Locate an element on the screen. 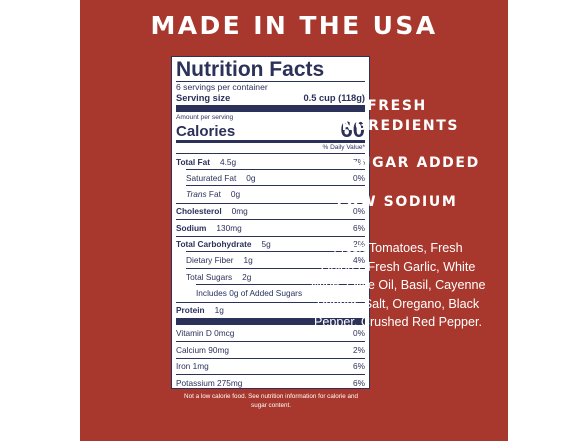 The image size is (588, 441). nutrient-amount: 4.5g is located at coordinates (228, 161).